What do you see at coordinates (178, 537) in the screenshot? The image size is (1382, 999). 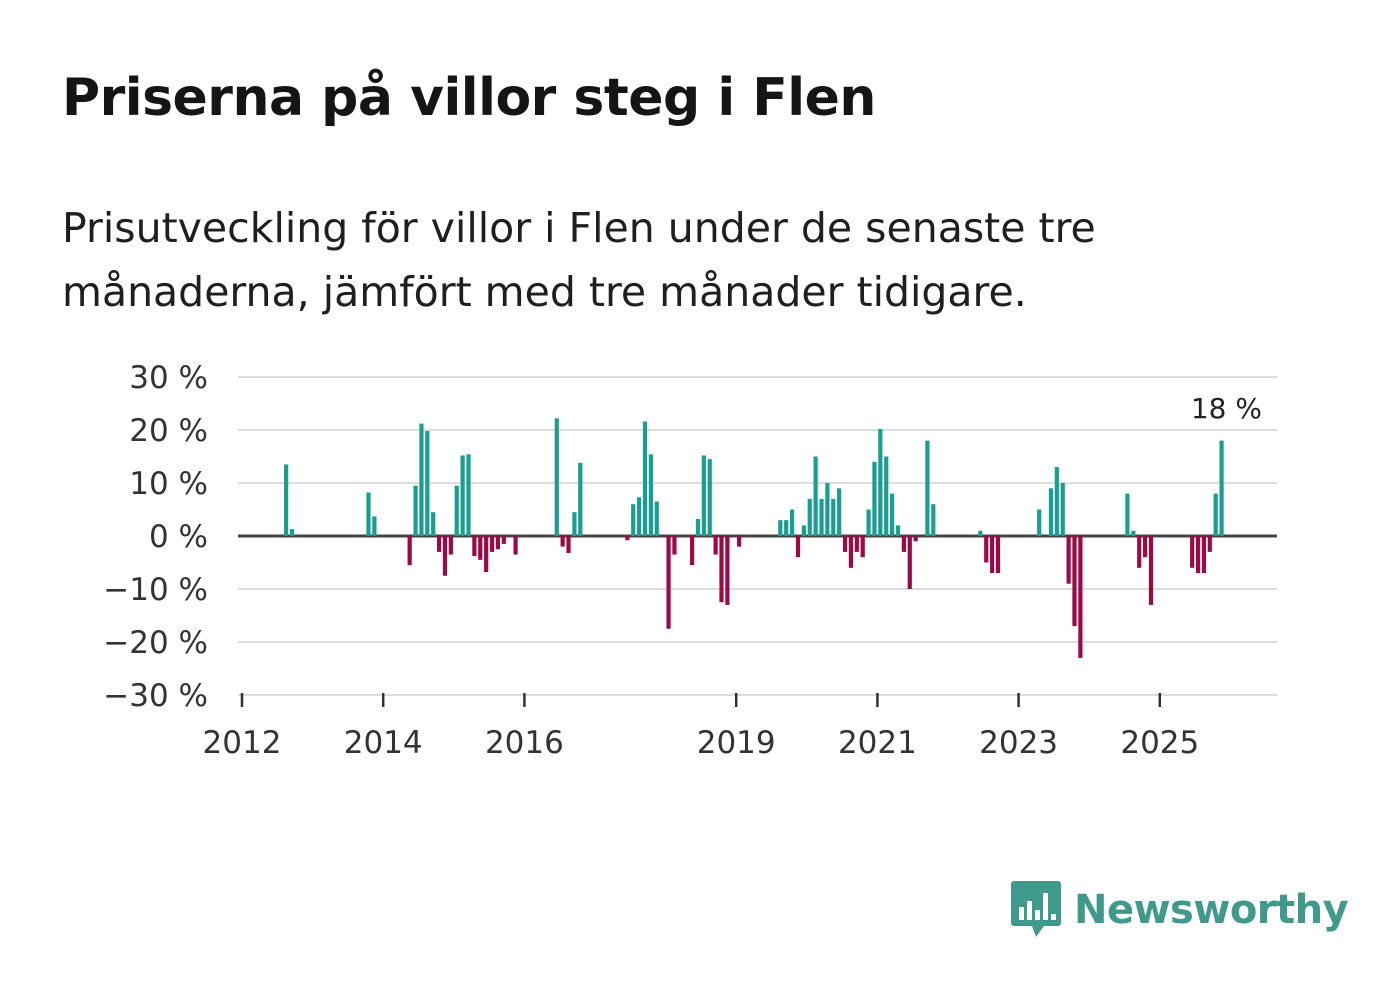 I see `y-tick-label: 0 %` at bounding box center [178, 537].